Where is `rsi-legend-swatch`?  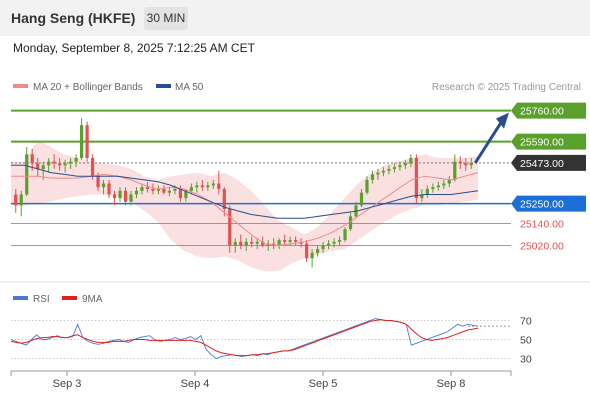 rsi-legend-swatch is located at coordinates (20, 298).